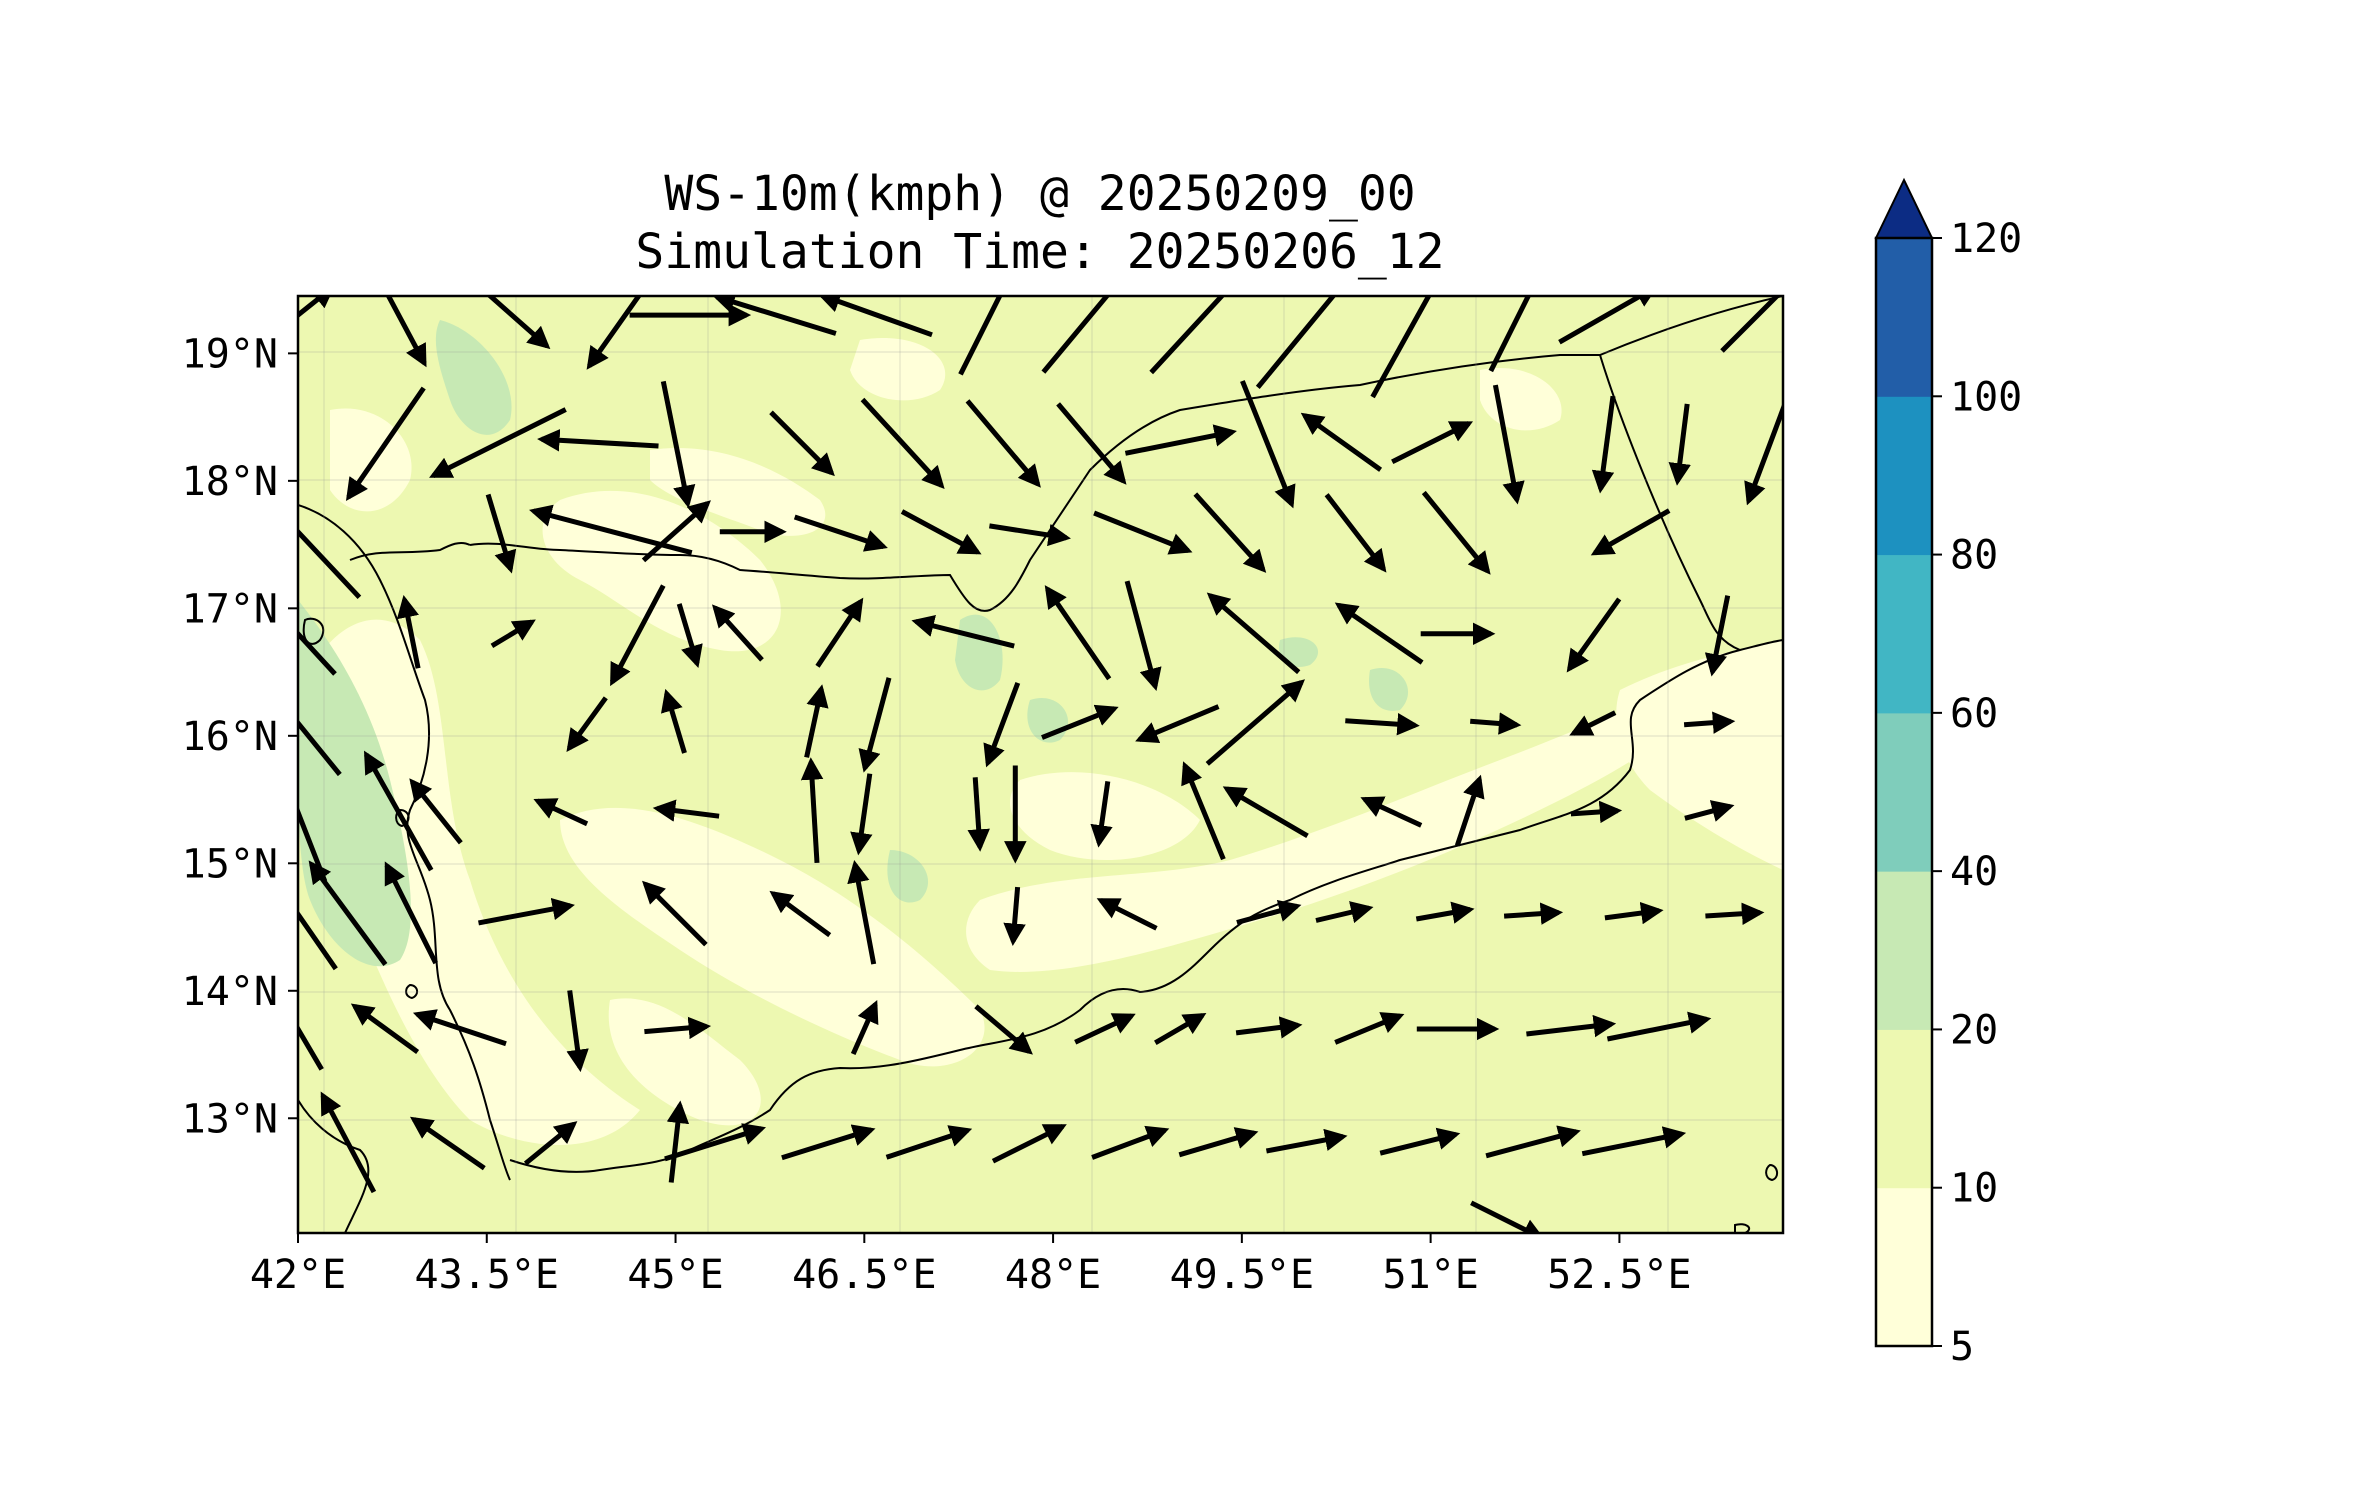 This screenshot has height=1500, width=2371. I want to click on low-wind-zone-central, so click(772, 937).